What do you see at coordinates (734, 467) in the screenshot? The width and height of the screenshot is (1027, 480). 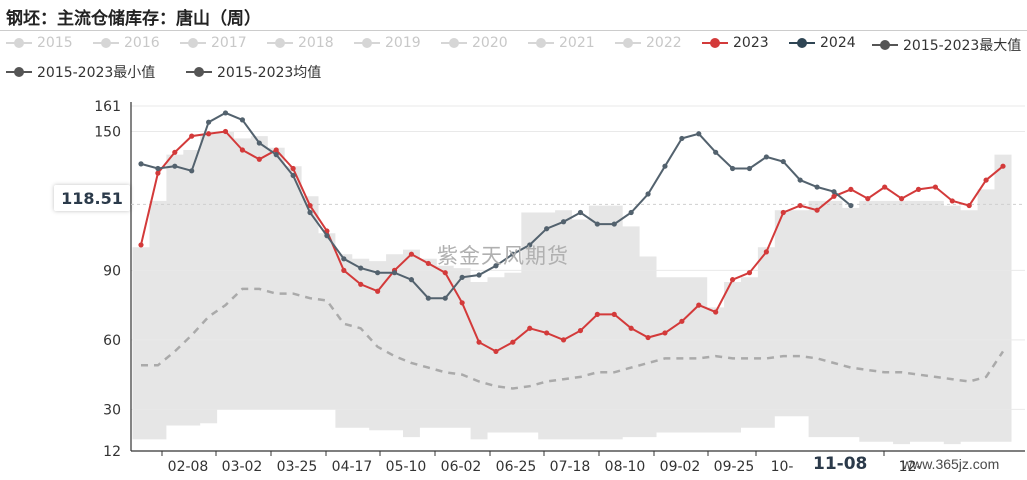 I see `x-tick-label: 09-25` at bounding box center [734, 467].